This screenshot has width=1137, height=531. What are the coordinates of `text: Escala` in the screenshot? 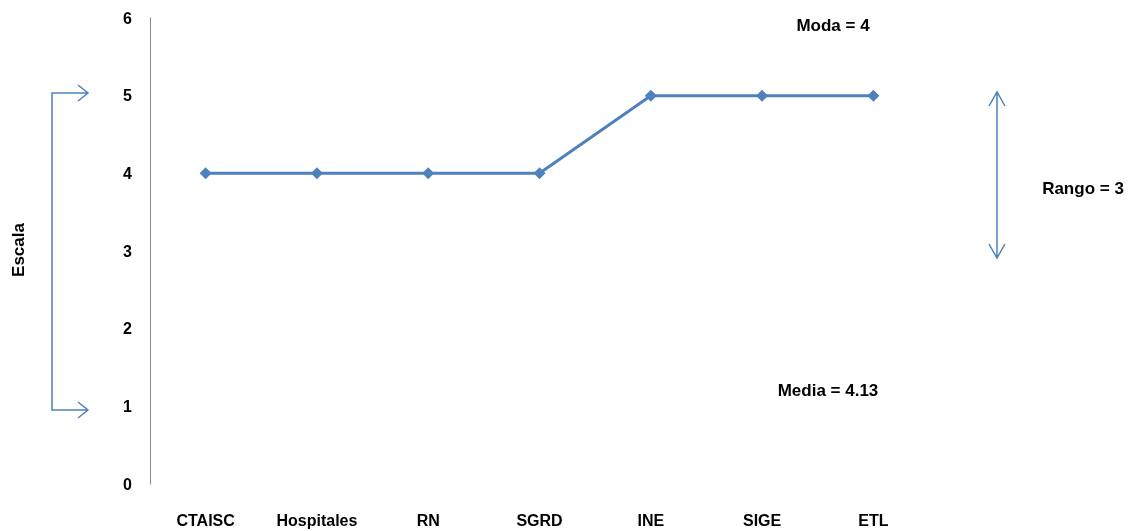 It's located at (18, 249).